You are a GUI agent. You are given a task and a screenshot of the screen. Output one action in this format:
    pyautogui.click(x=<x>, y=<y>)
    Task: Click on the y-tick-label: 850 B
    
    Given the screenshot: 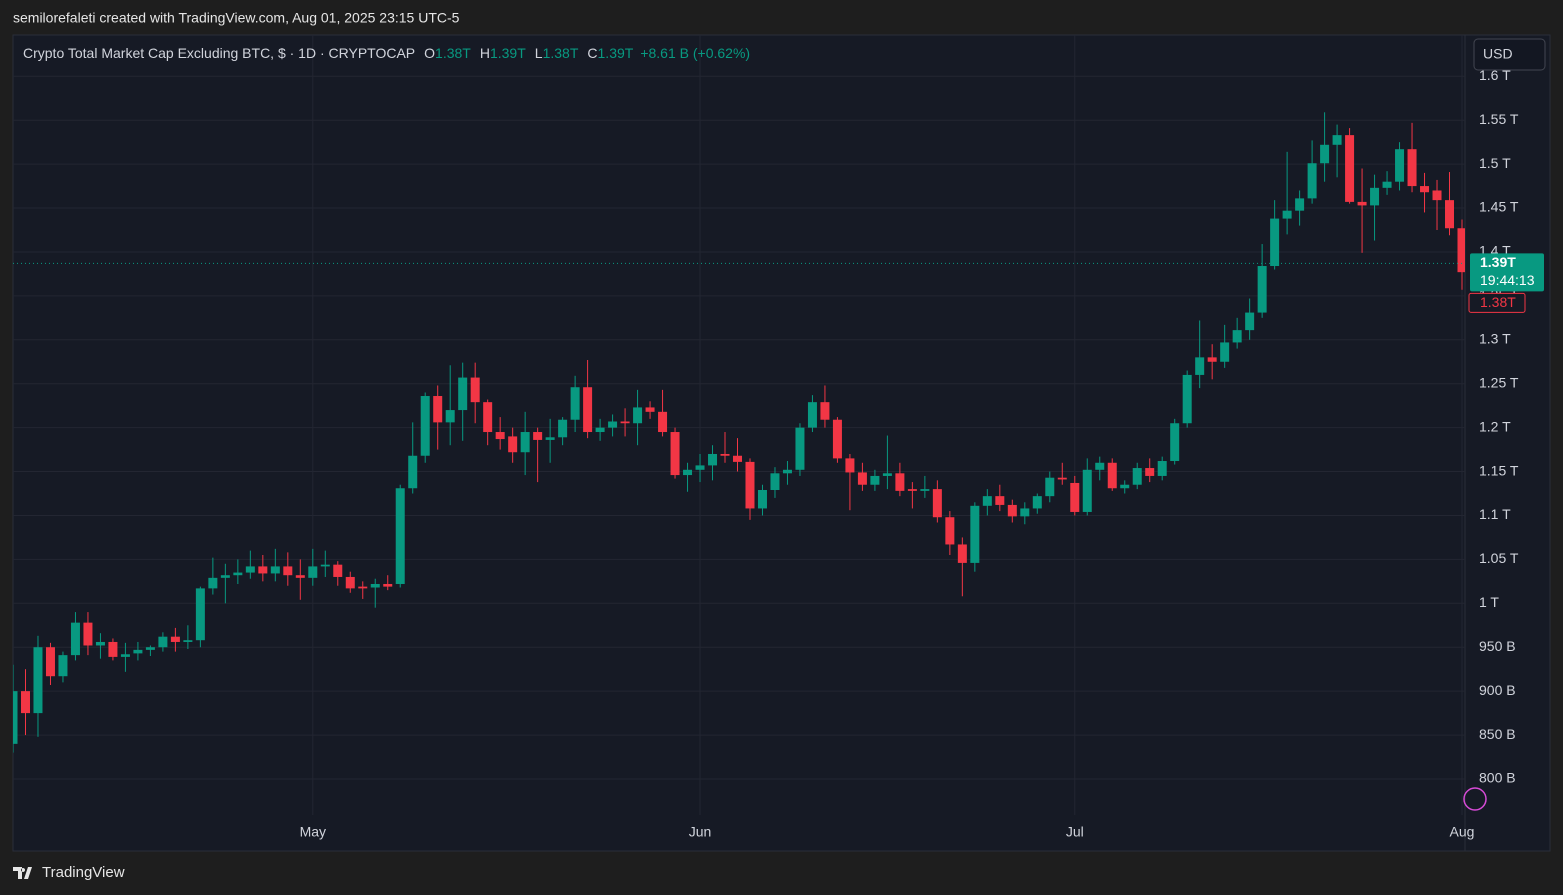 What is the action you would take?
    pyautogui.click(x=1497, y=734)
    